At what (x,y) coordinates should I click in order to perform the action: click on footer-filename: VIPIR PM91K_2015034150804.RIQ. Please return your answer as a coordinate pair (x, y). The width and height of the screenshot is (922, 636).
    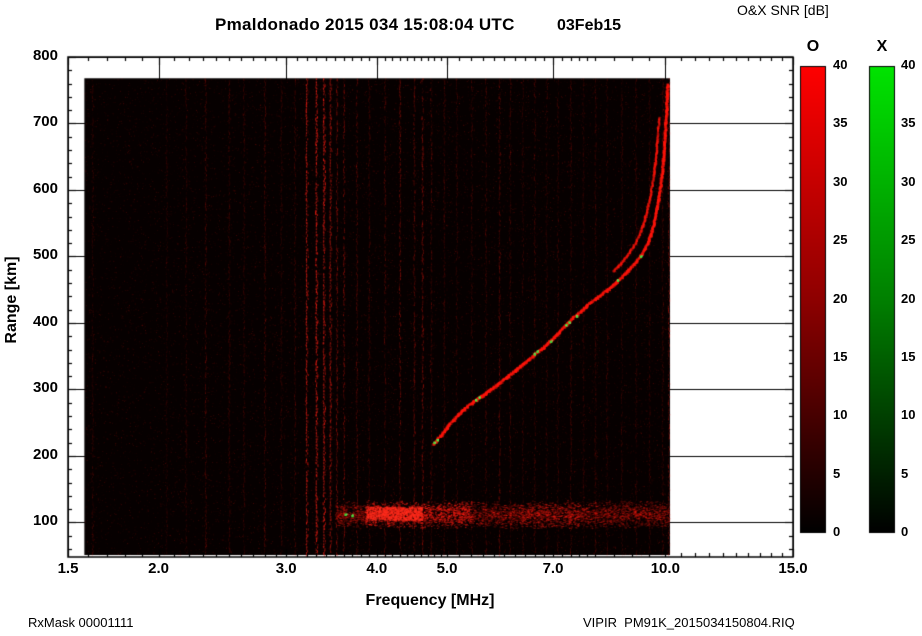
    Looking at the image, I should click on (689, 622).